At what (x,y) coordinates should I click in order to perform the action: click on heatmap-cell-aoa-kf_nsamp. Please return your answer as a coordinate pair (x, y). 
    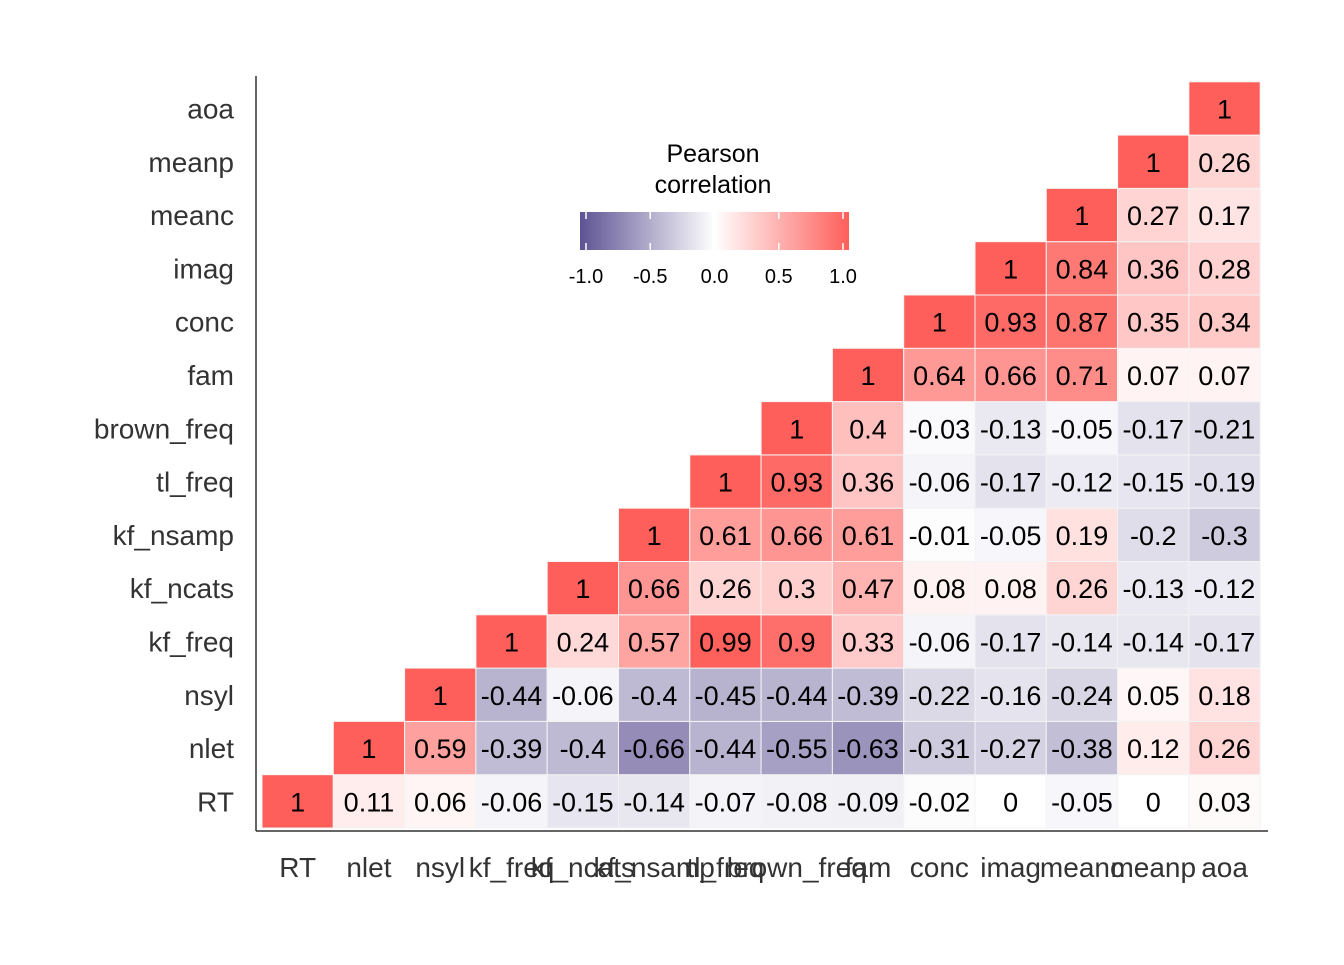
    Looking at the image, I should click on (1224, 535).